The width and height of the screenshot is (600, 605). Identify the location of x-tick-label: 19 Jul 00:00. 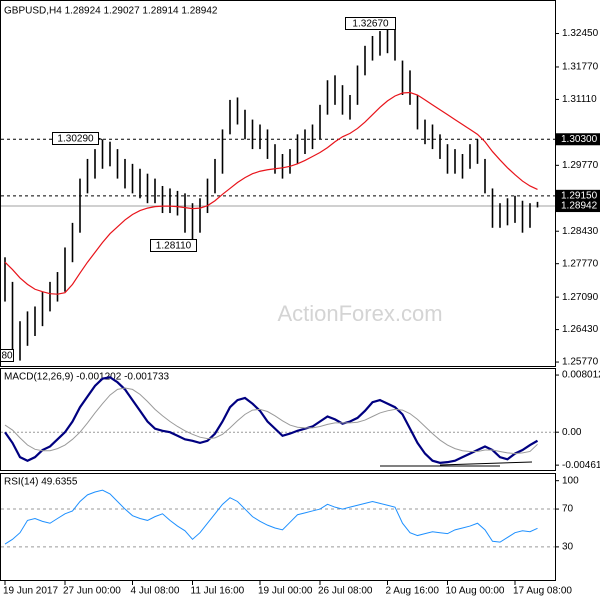
(285, 591).